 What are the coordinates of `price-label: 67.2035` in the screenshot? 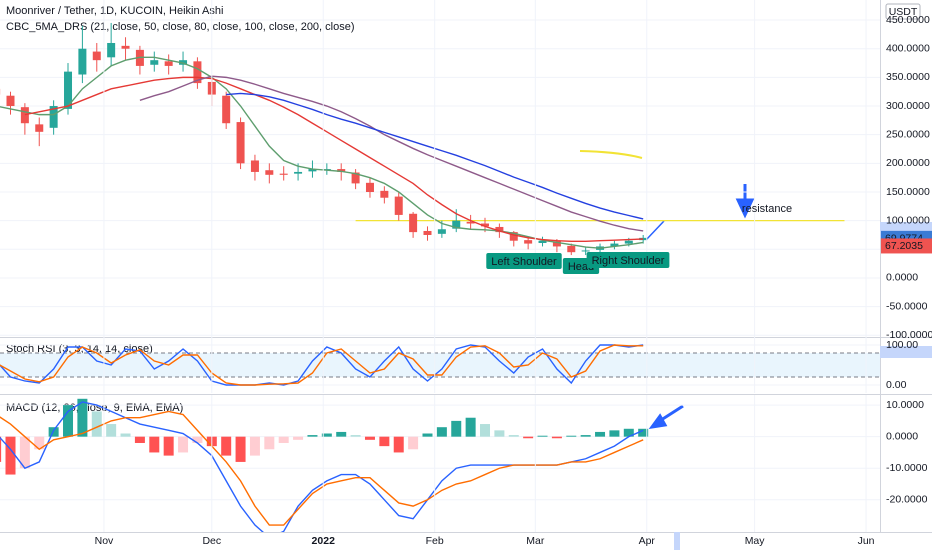 It's located at (904, 246).